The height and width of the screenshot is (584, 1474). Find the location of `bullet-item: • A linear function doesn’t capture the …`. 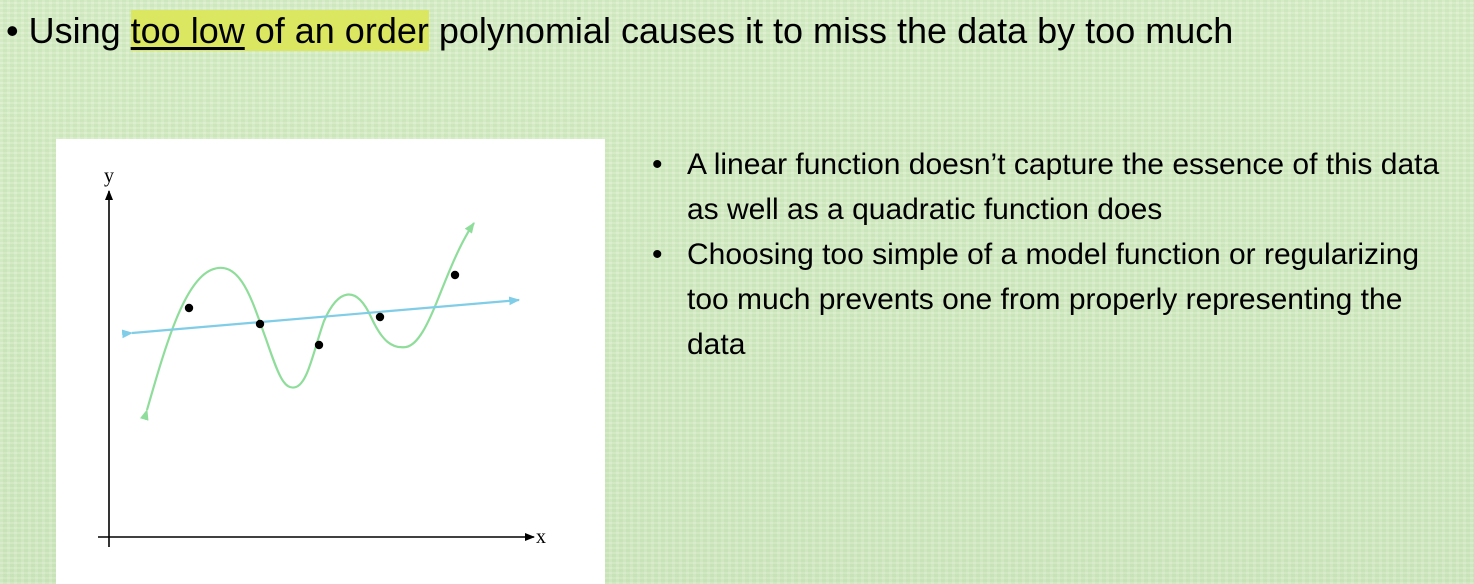

bullet-item: • A linear function doesn’t capture the … is located at coordinates (1059, 187).